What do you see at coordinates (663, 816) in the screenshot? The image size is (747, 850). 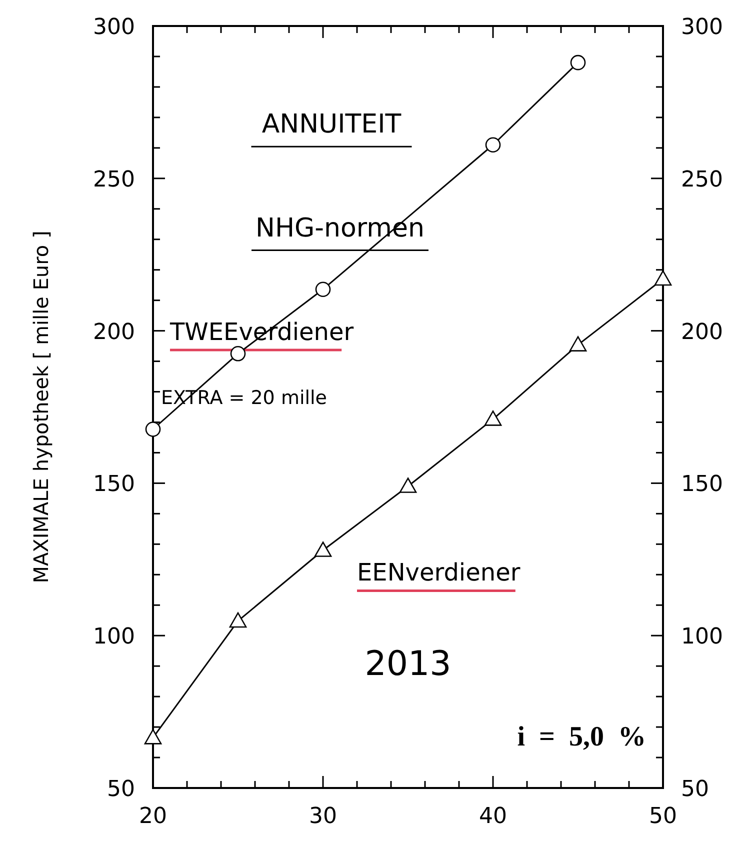 I see `x-tick-label: 50` at bounding box center [663, 816].